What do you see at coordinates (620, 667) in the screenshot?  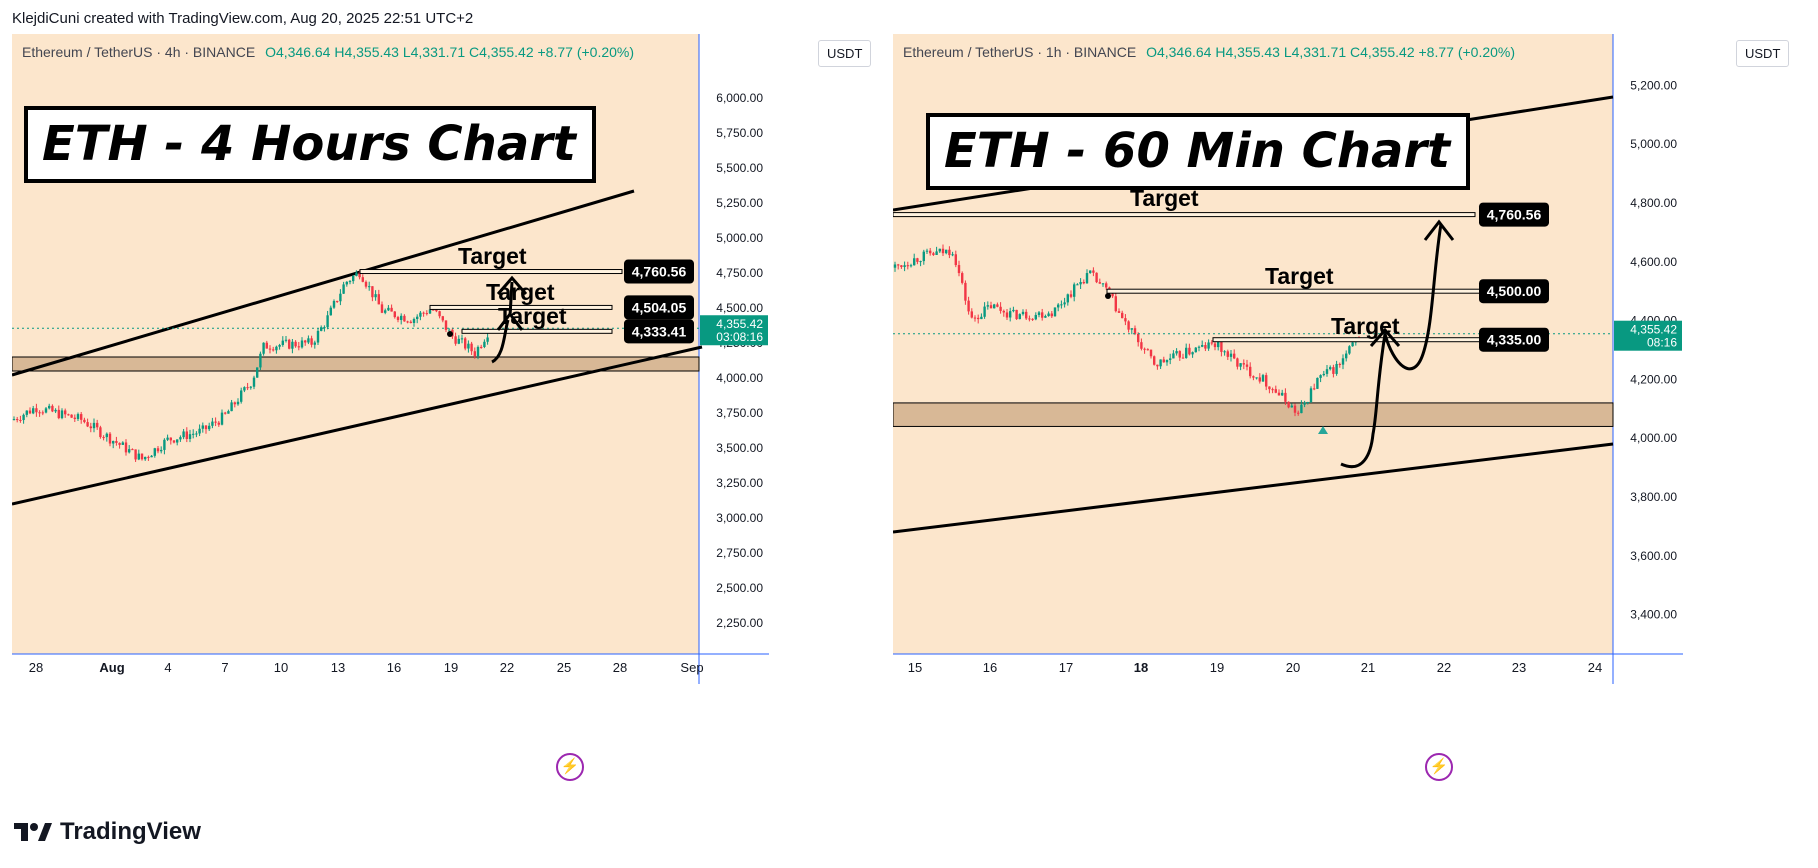 I see `x-tick-label: 28` at bounding box center [620, 667].